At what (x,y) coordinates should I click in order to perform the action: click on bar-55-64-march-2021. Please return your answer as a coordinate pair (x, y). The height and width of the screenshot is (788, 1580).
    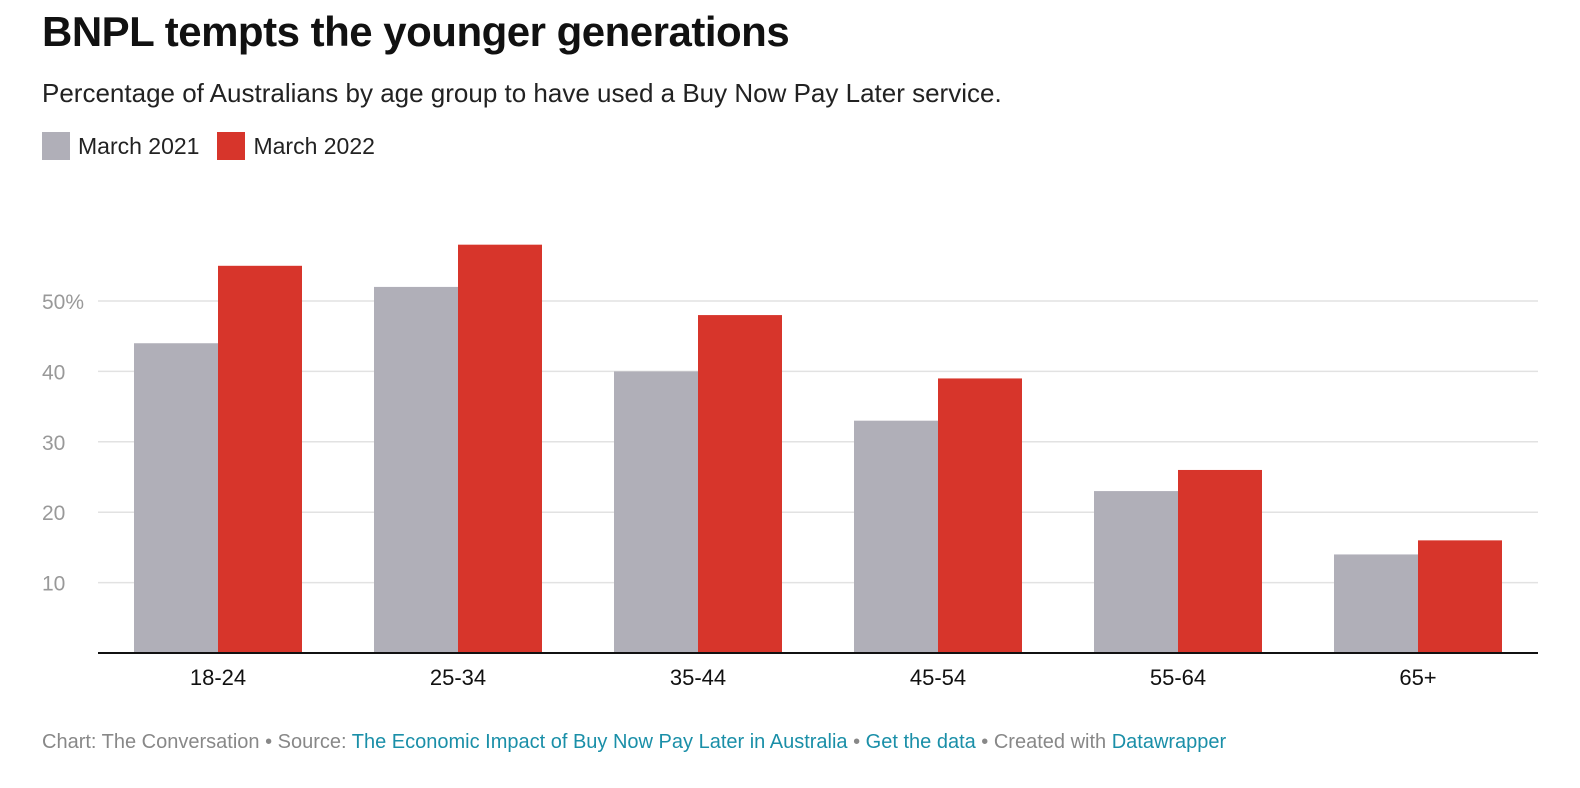
    Looking at the image, I should click on (1136, 572).